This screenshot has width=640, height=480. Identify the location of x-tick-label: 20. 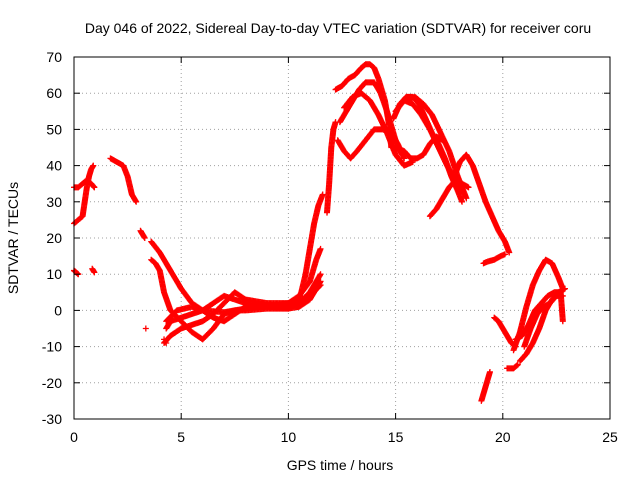
(503, 437).